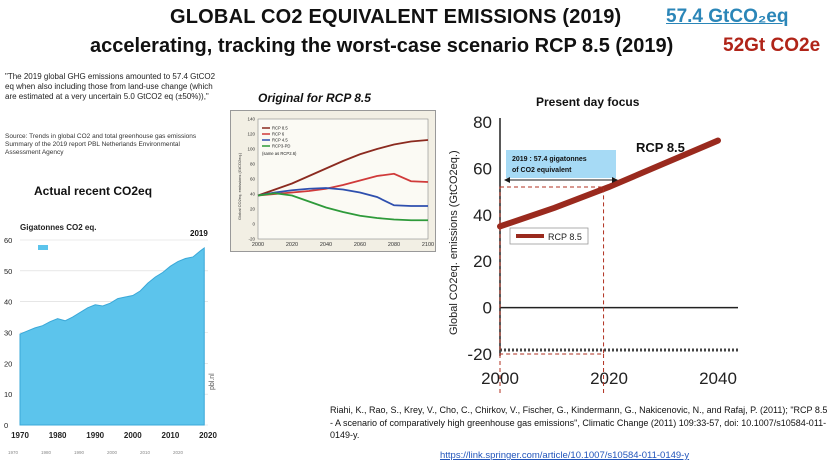  I want to click on x-tick-label: 1980, so click(58, 435).